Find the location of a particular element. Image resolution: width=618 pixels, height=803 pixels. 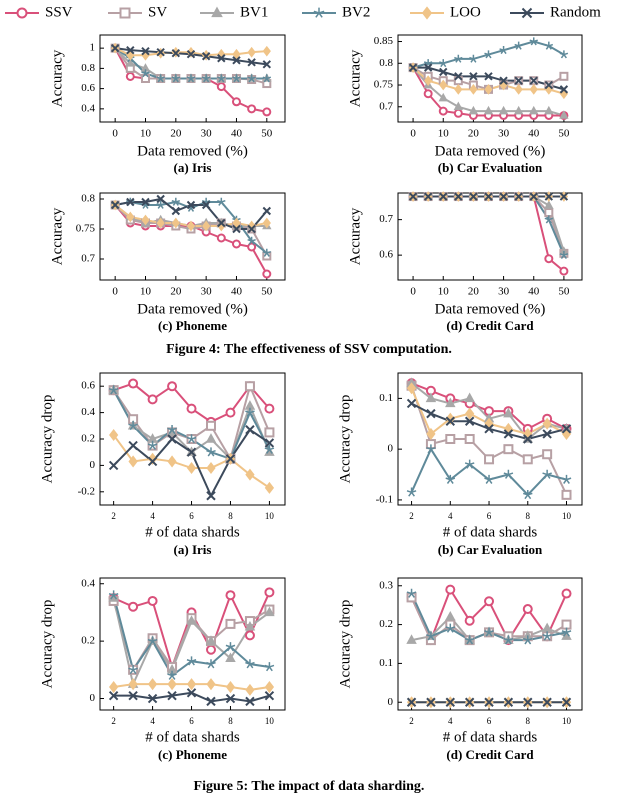

chart-title: (a) Iris is located at coordinates (193, 167).